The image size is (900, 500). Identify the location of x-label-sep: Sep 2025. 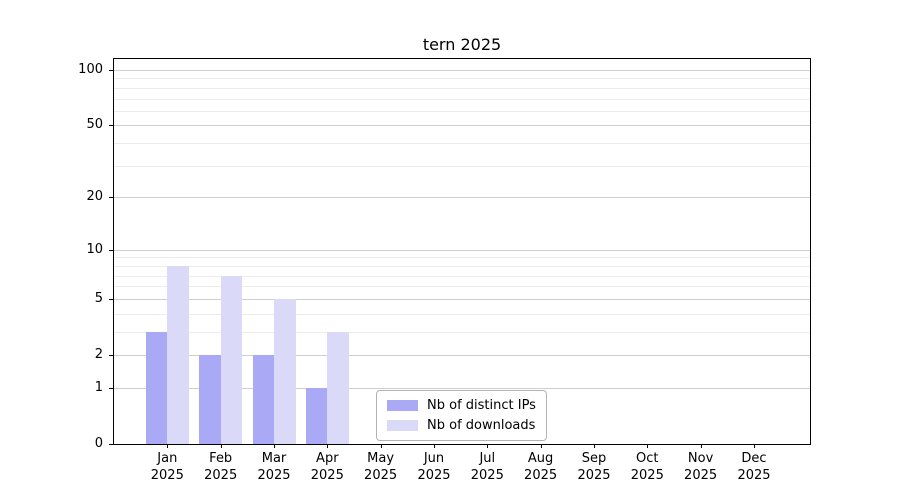
(594, 467).